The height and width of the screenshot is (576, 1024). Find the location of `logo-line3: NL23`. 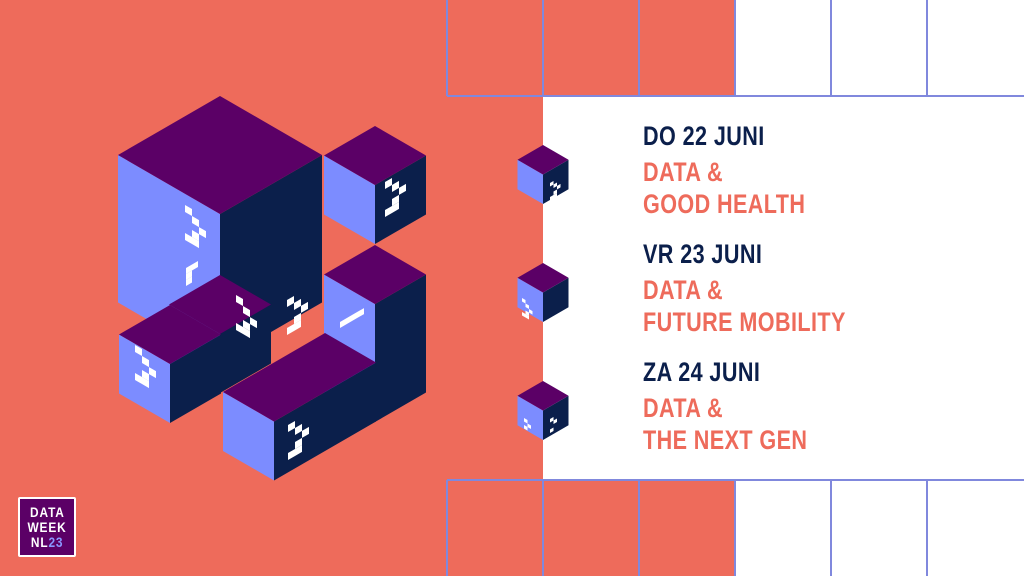

logo-line3: NL23 is located at coordinates (47, 541).